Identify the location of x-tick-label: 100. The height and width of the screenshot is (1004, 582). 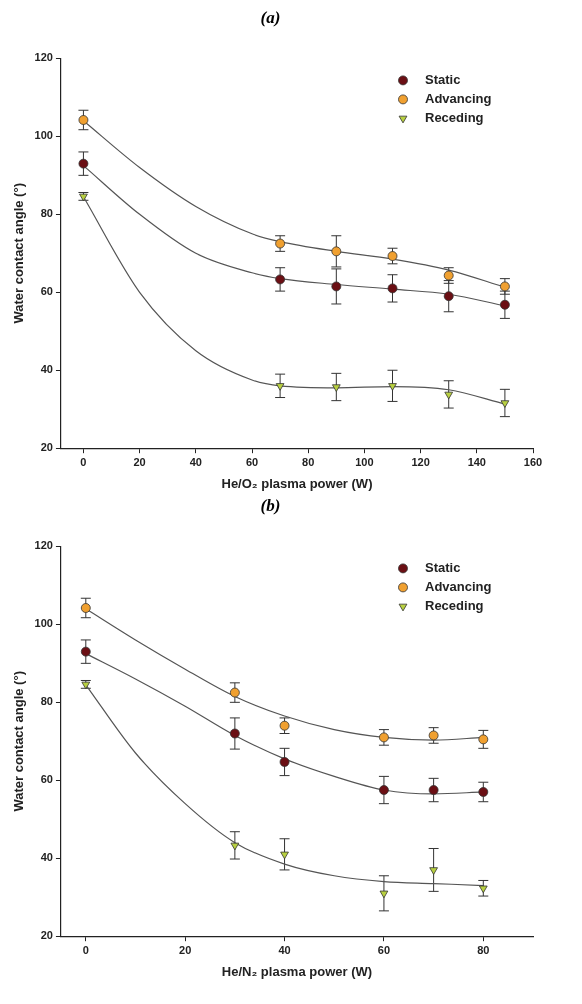
(364, 461).